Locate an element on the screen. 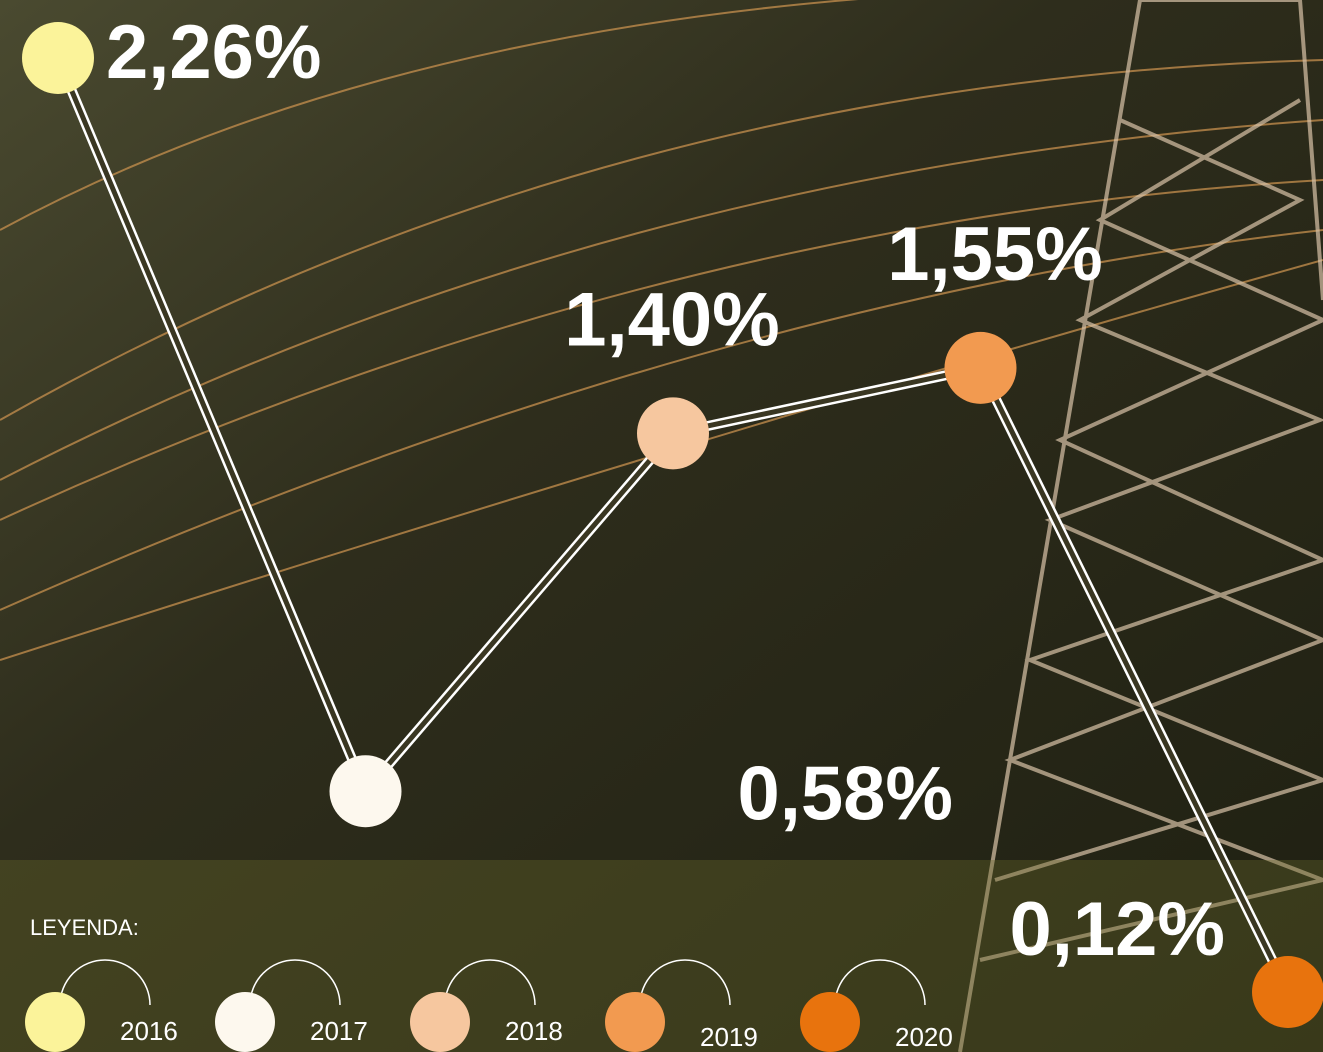  value-label: 0,12% is located at coordinates (1118, 929).